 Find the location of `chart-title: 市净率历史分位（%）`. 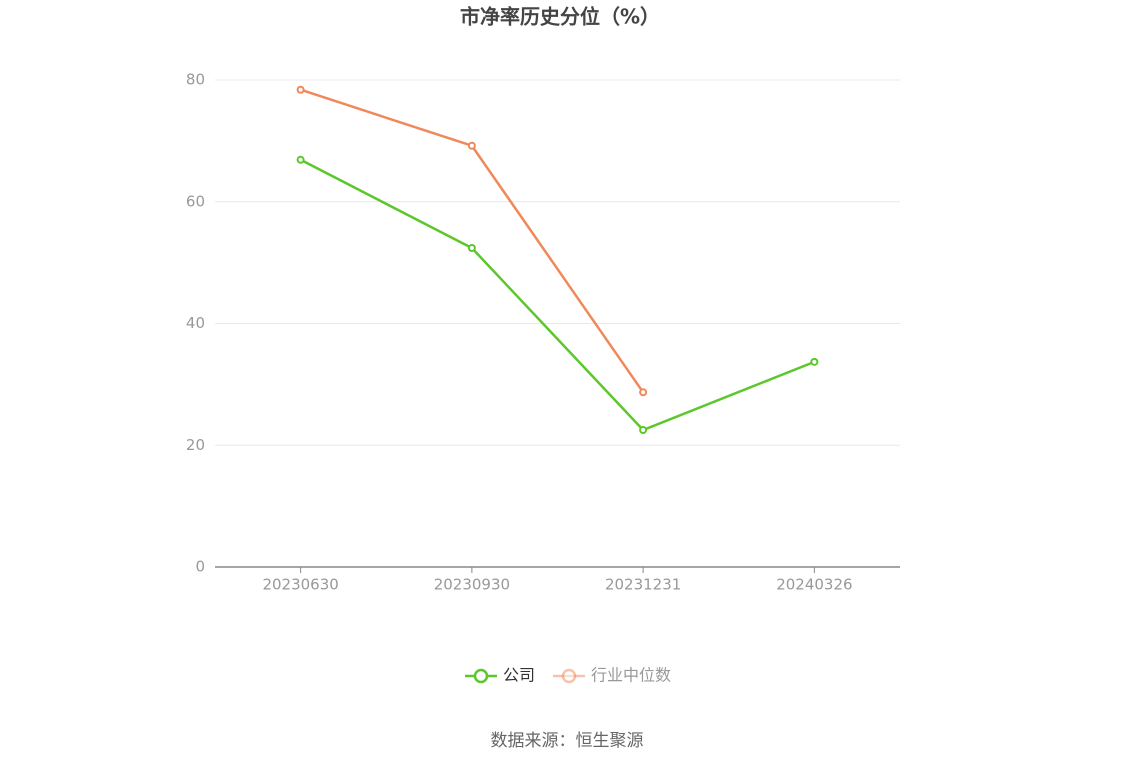

chart-title: 市净率历史分位（%） is located at coordinates (560, 17).